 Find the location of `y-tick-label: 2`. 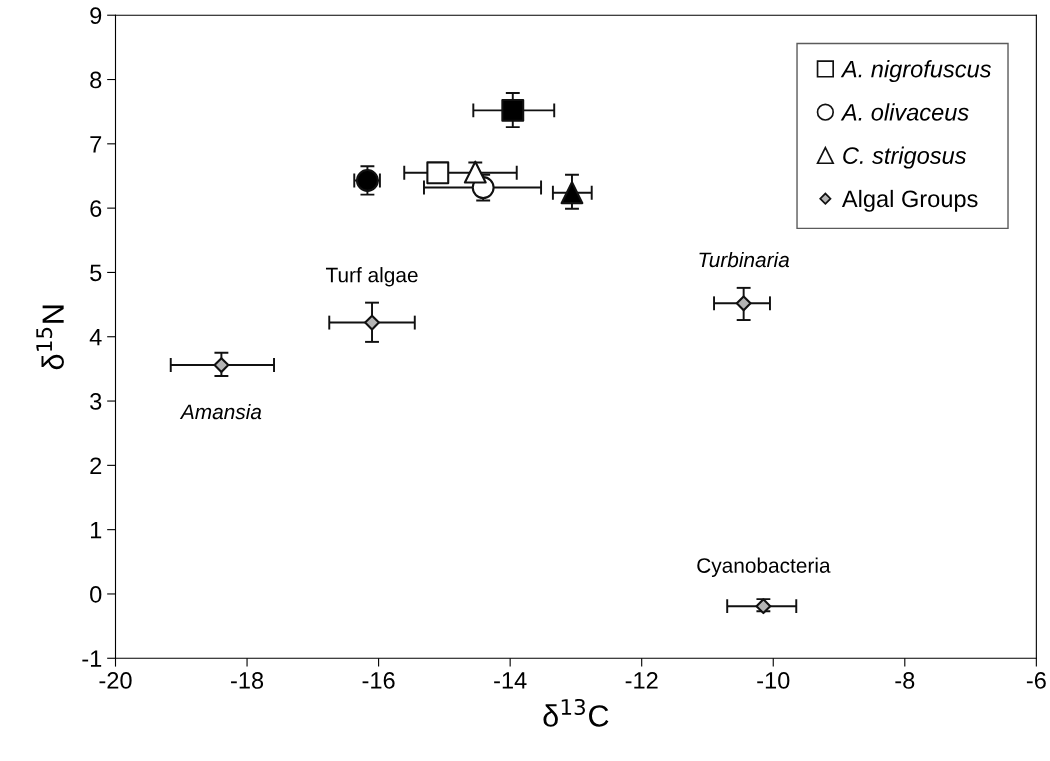

y-tick-label: 2 is located at coordinates (96, 465).